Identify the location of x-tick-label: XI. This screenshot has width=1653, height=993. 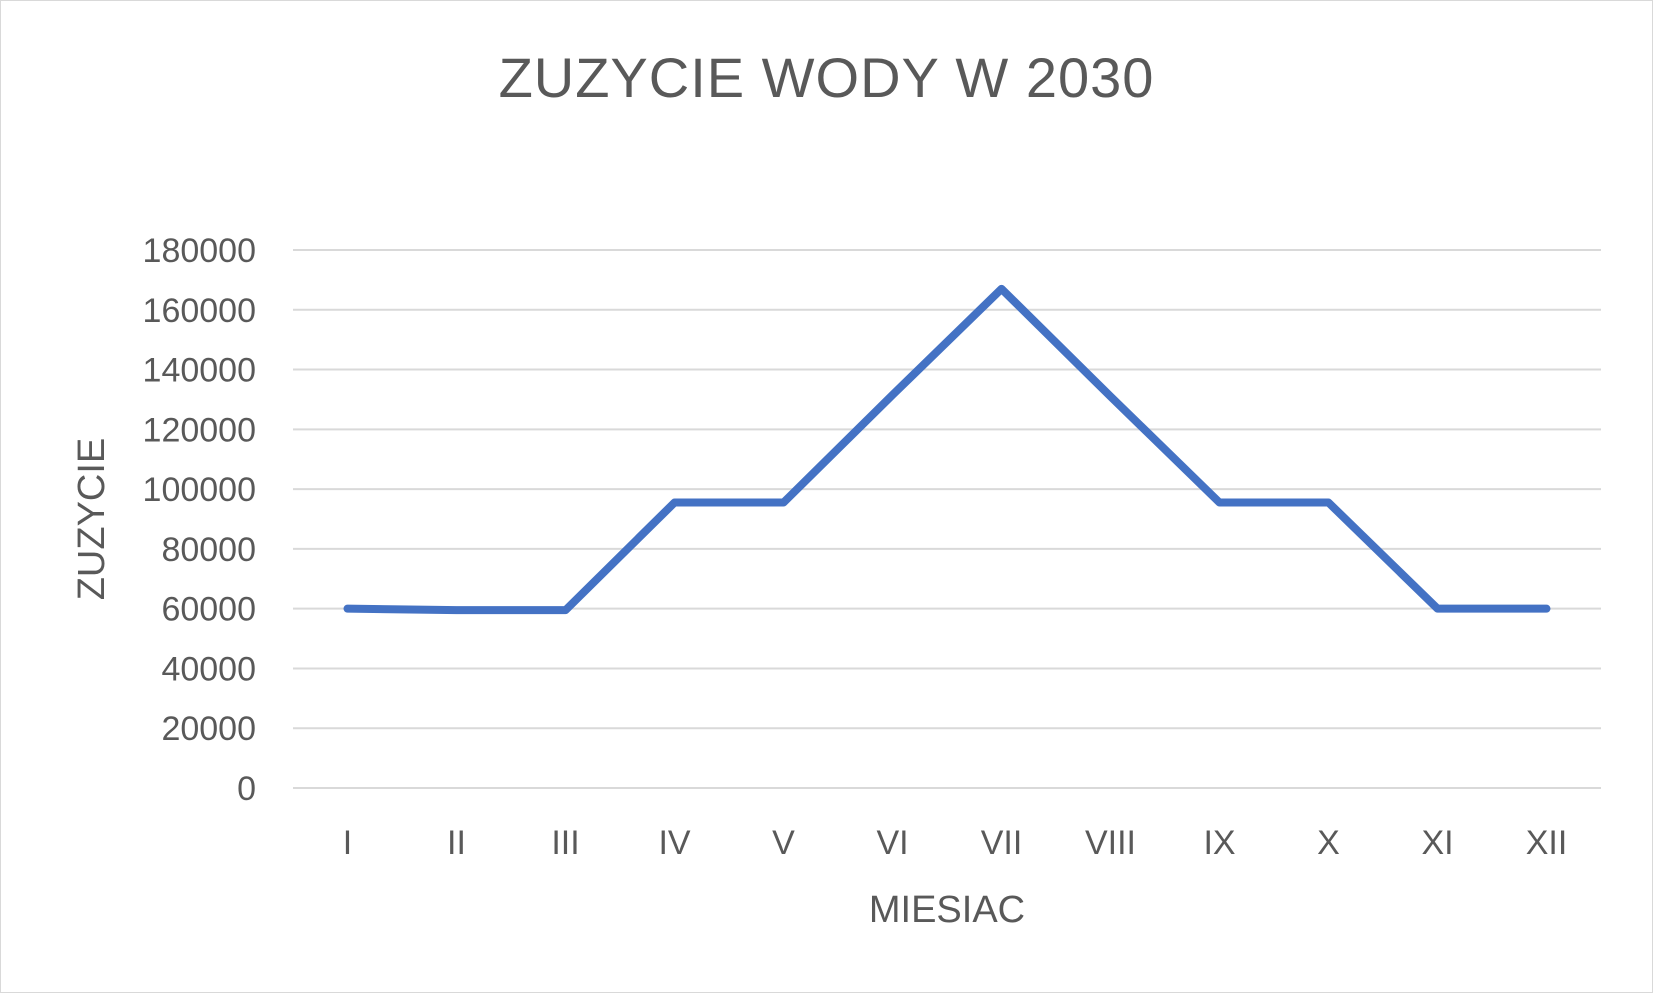
(1437, 843).